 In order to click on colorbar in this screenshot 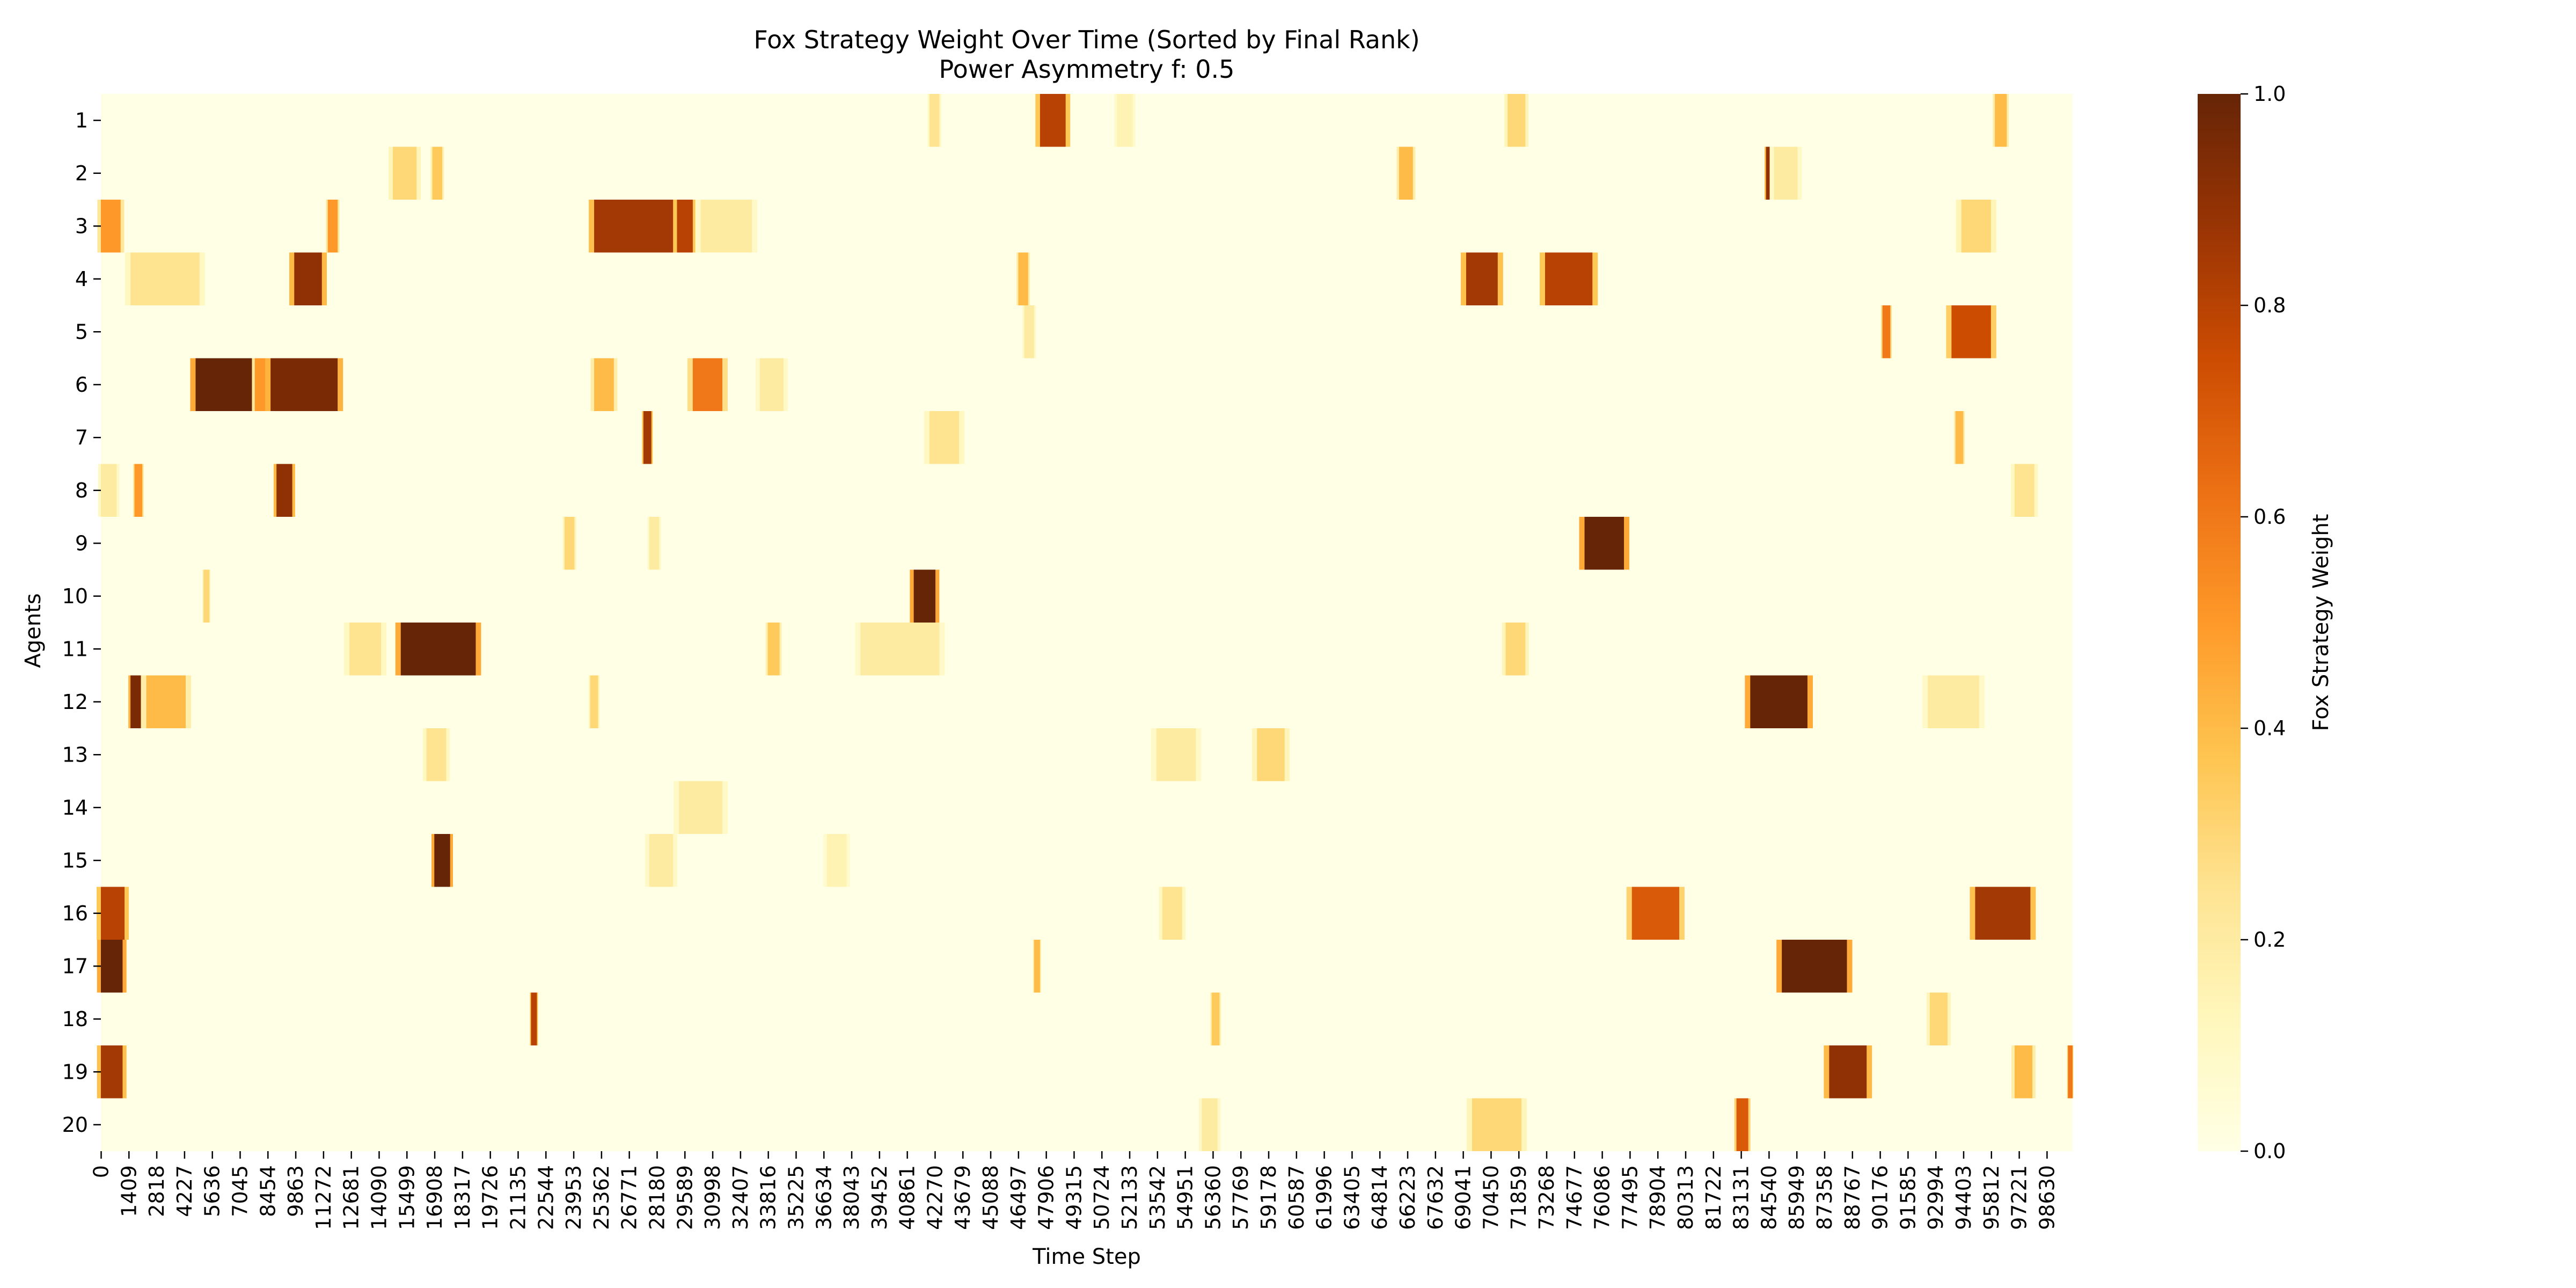, I will do `click(2219, 622)`.